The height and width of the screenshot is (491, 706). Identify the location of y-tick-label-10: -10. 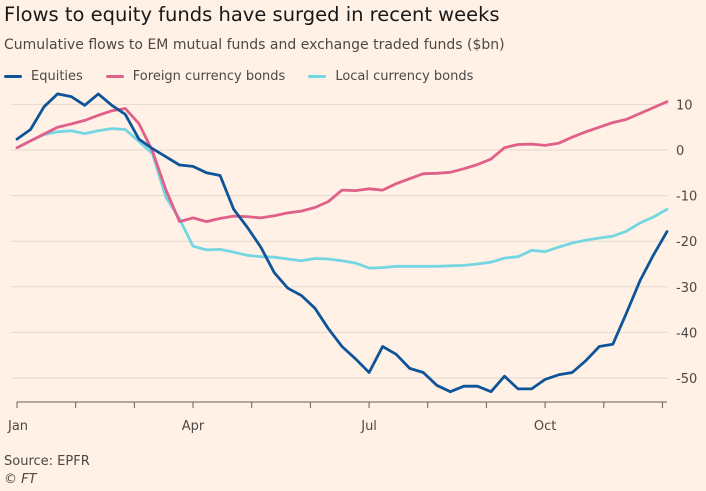
(686, 197).